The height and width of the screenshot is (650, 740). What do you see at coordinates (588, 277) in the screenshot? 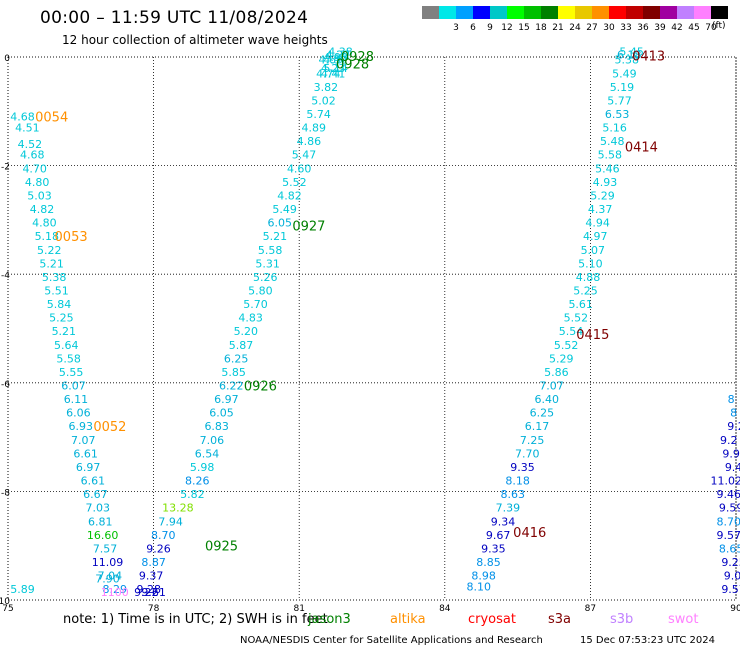
I see `wave-height-value: 4.88` at bounding box center [588, 277].